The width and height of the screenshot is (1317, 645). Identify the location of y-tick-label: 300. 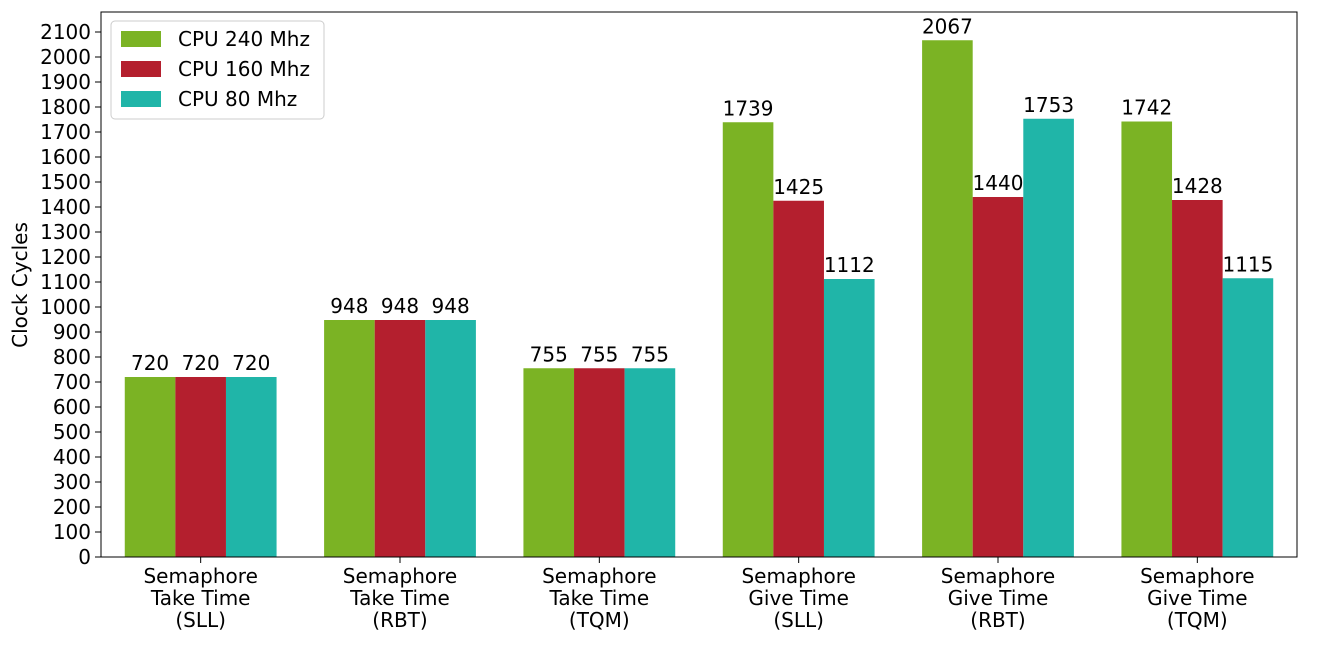
(72, 482).